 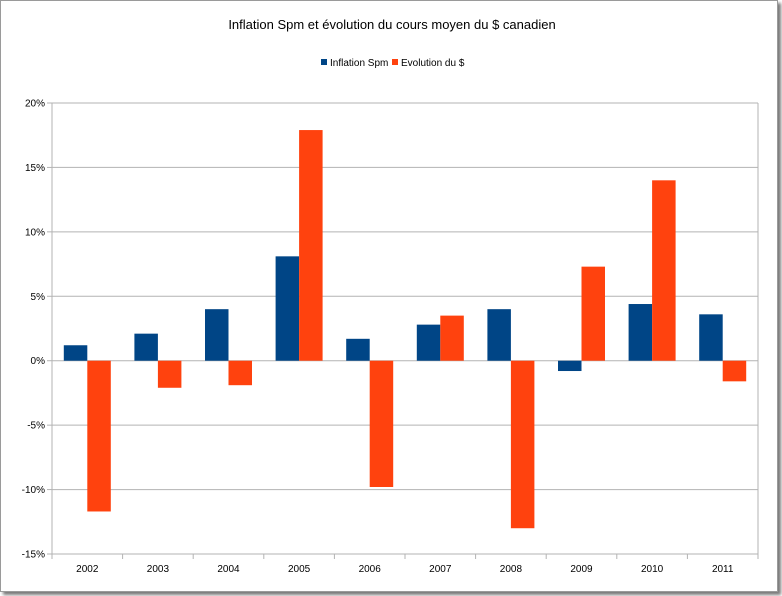 What do you see at coordinates (711, 337) in the screenshot?
I see `bar-inflation-2011` at bounding box center [711, 337].